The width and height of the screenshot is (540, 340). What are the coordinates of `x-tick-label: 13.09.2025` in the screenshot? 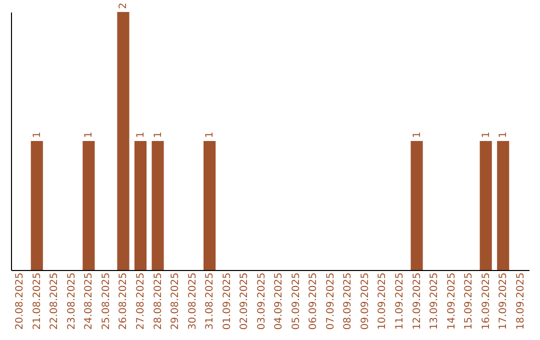 It's located at (434, 301).